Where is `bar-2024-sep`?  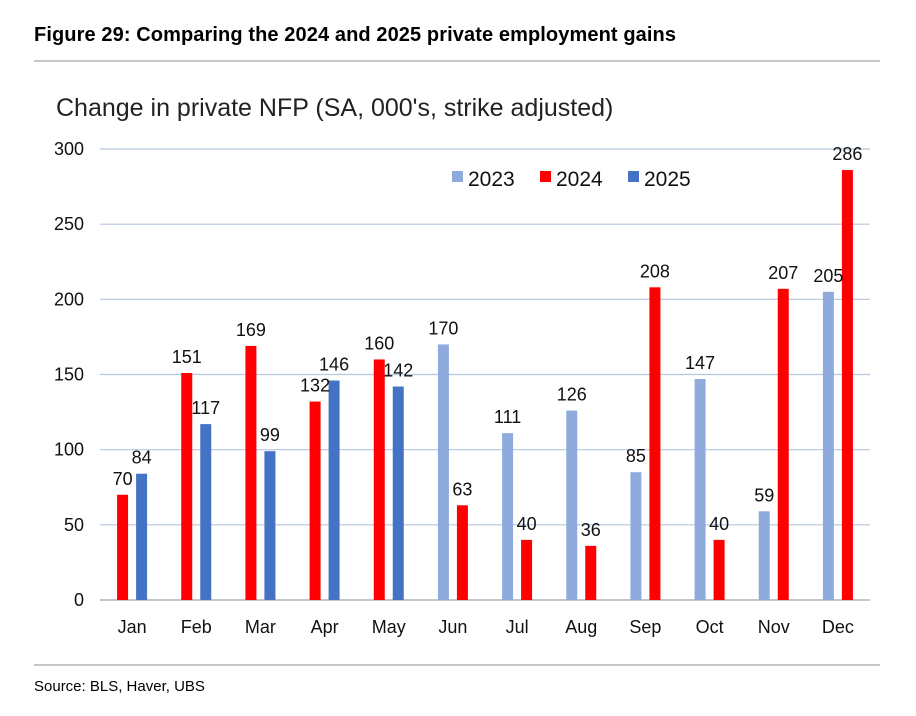
bar-2024-sep is located at coordinates (655, 443).